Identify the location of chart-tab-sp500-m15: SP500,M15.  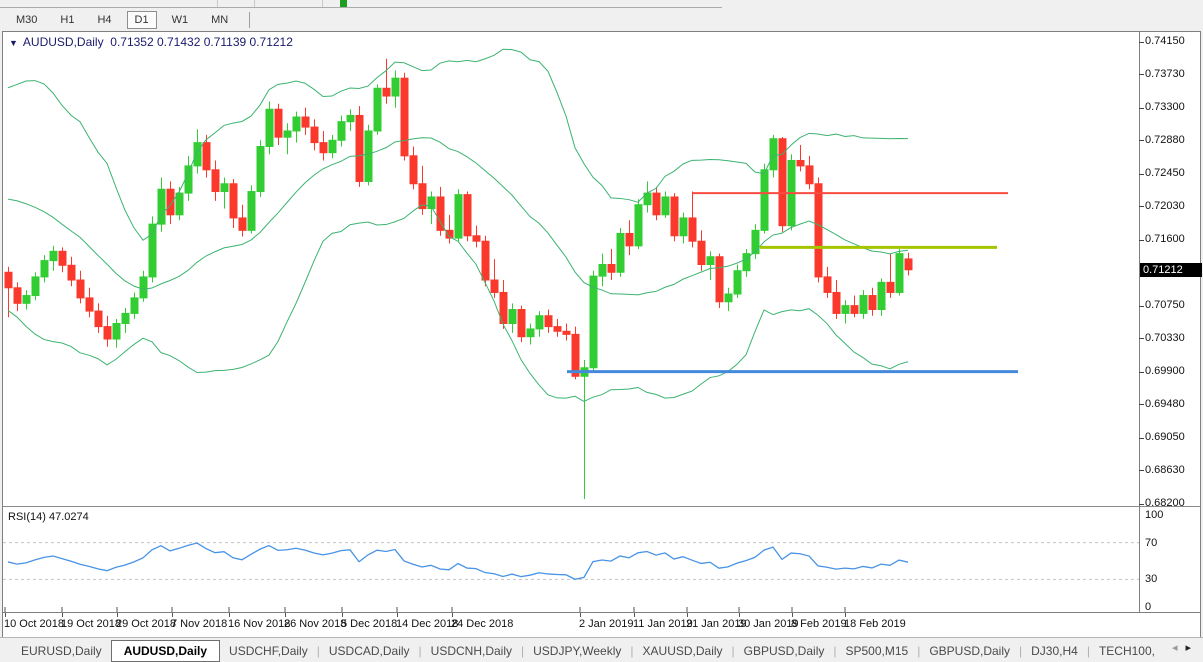
(877, 650).